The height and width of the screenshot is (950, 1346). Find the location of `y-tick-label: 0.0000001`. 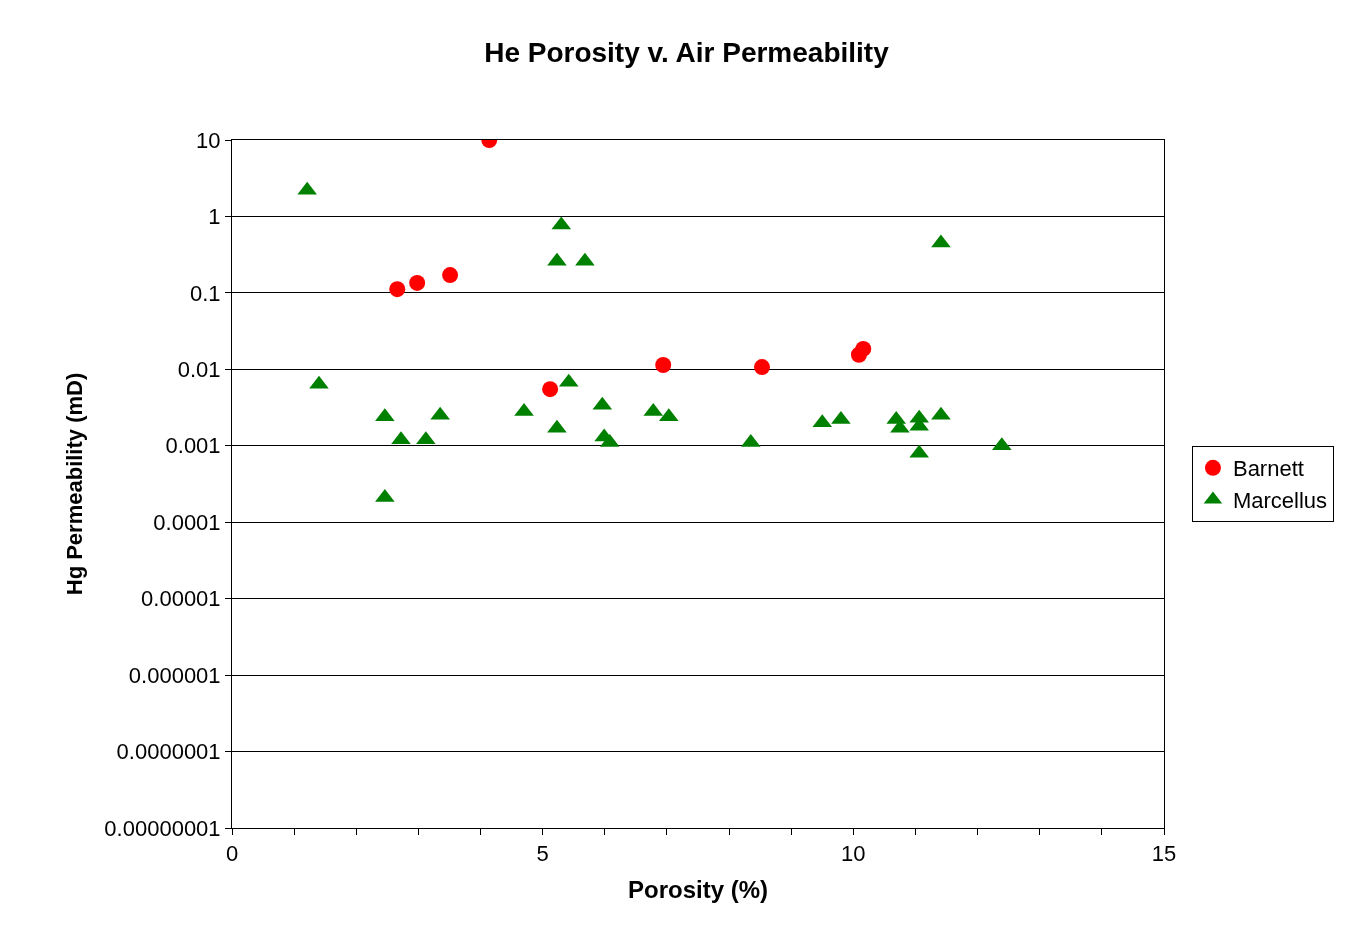

y-tick-label: 0.0000001 is located at coordinates (168, 752).